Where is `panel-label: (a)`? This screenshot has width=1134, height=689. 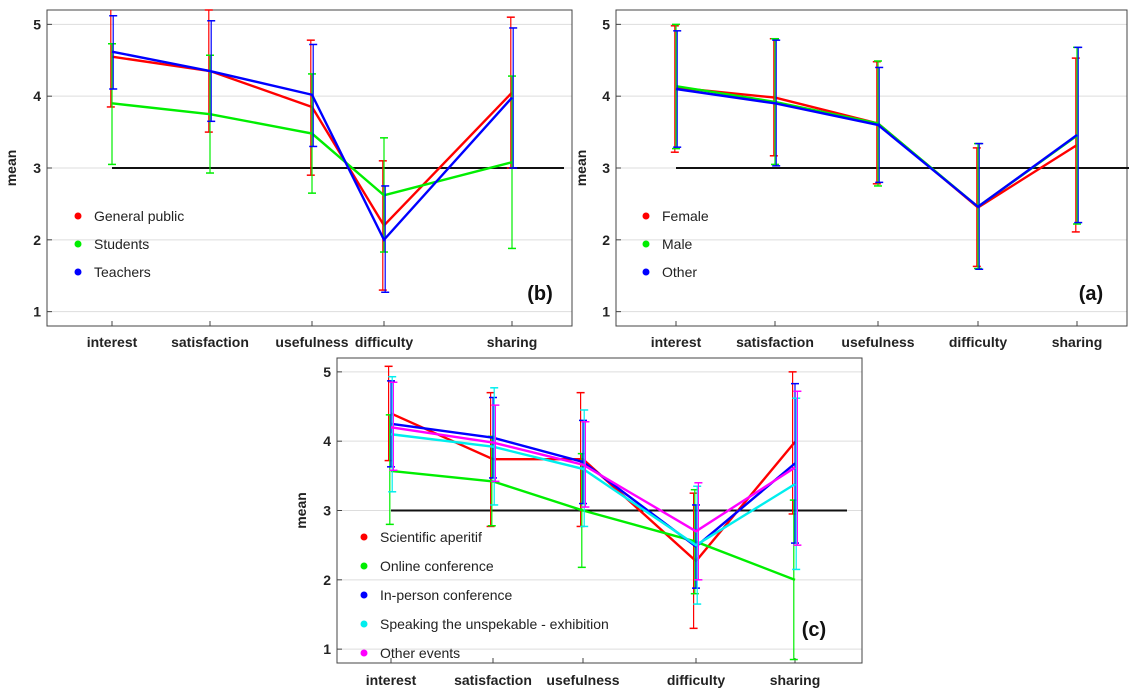
panel-label: (a) is located at coordinates (1091, 294).